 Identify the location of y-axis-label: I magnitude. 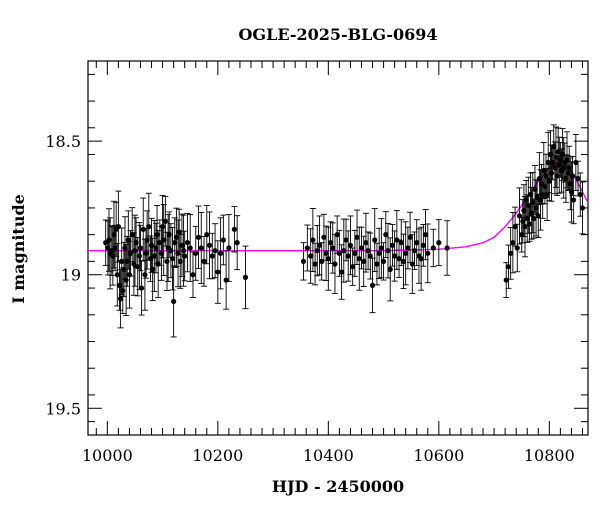
(18, 249).